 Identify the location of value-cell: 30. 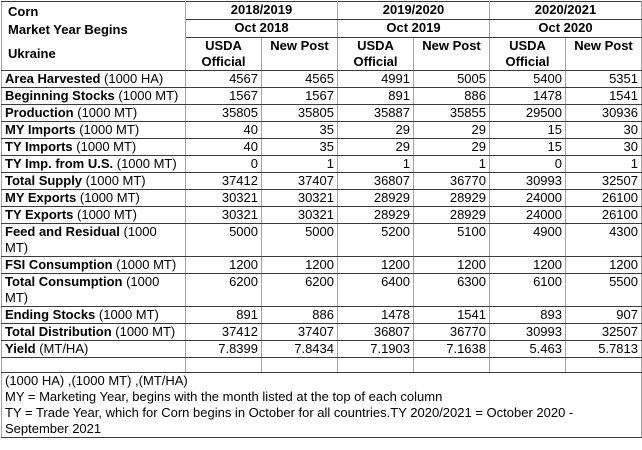
(603, 147).